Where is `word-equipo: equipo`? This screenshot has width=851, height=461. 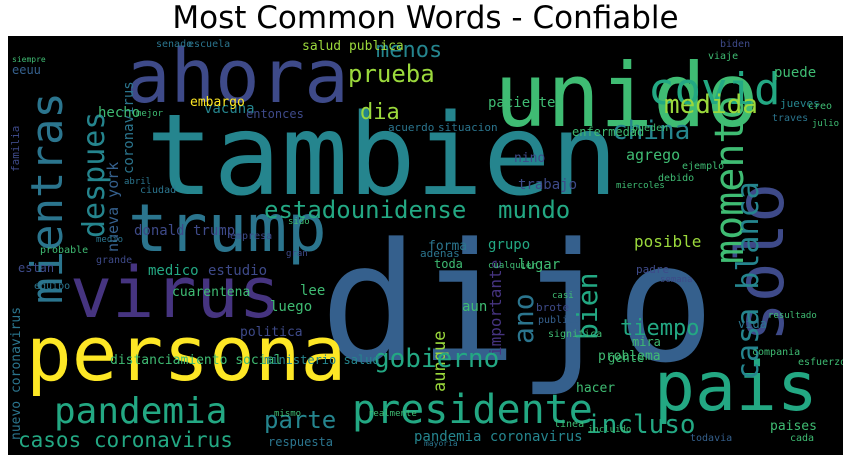 word-equipo: equipo is located at coordinates (52, 286).